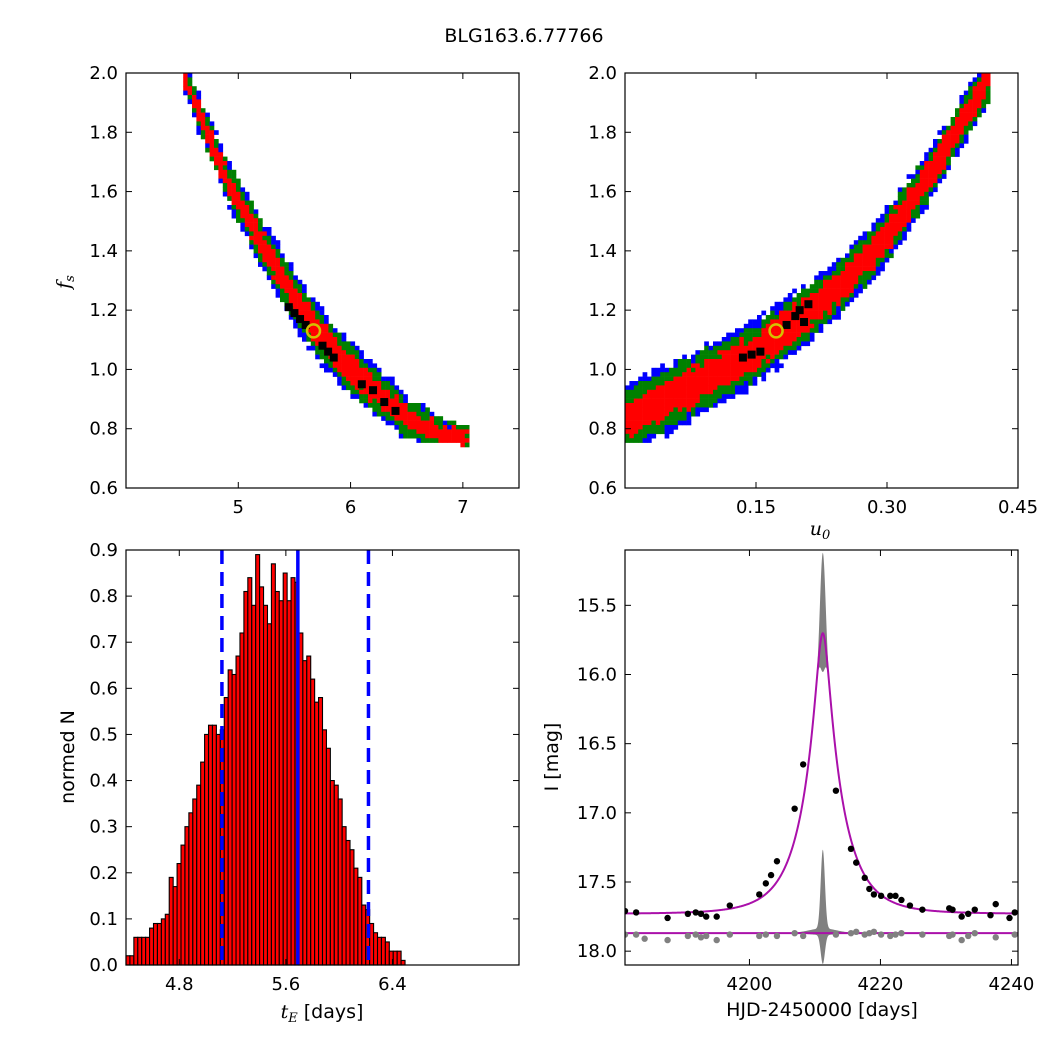 The width and height of the screenshot is (1050, 1050). What do you see at coordinates (238, 507) in the screenshot?
I see `x-tick-label: 5` at bounding box center [238, 507].